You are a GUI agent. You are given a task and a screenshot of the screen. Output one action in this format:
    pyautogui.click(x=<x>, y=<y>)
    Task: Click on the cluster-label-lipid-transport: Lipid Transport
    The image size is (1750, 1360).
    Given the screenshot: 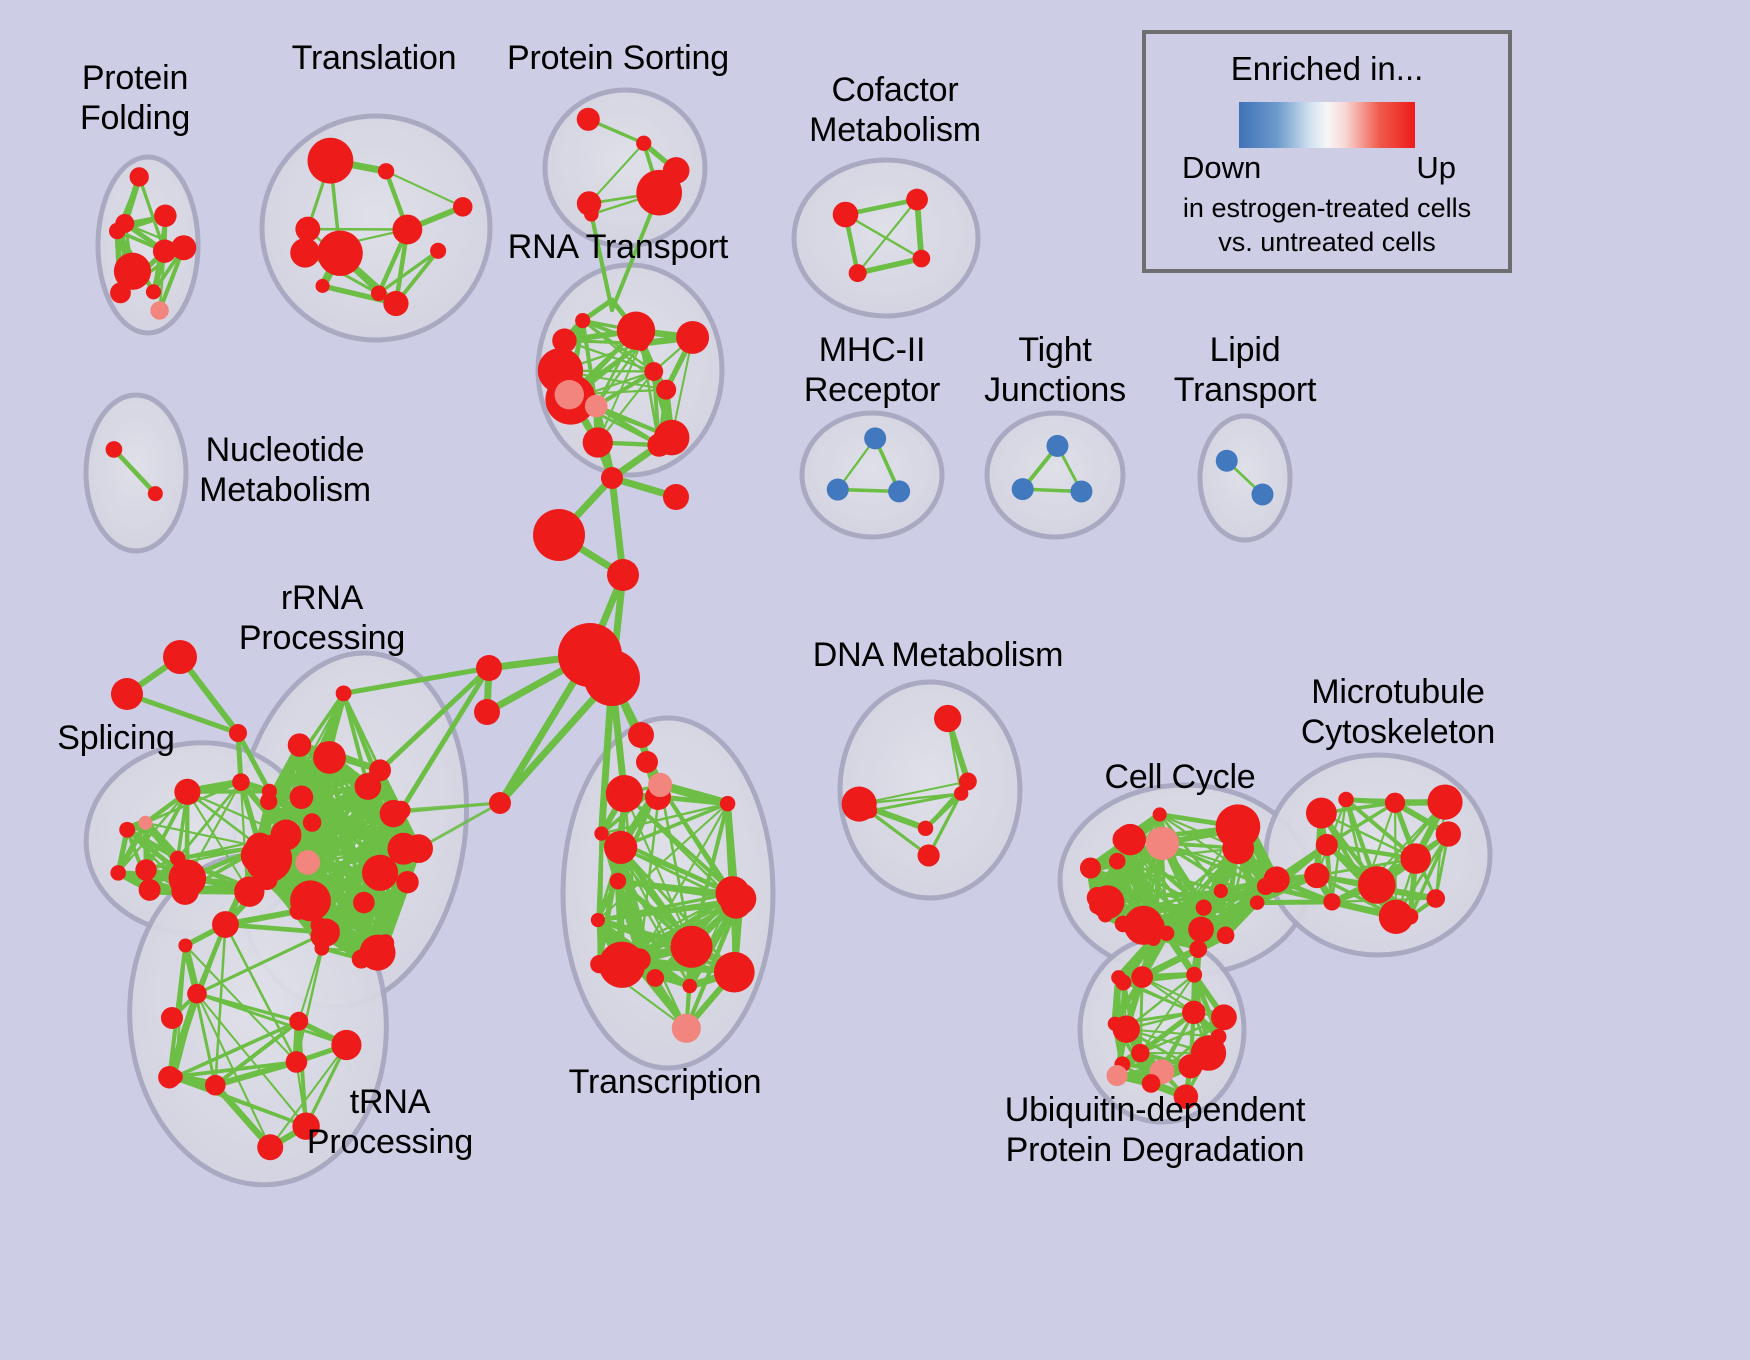 What is the action you would take?
    pyautogui.click(x=1245, y=370)
    